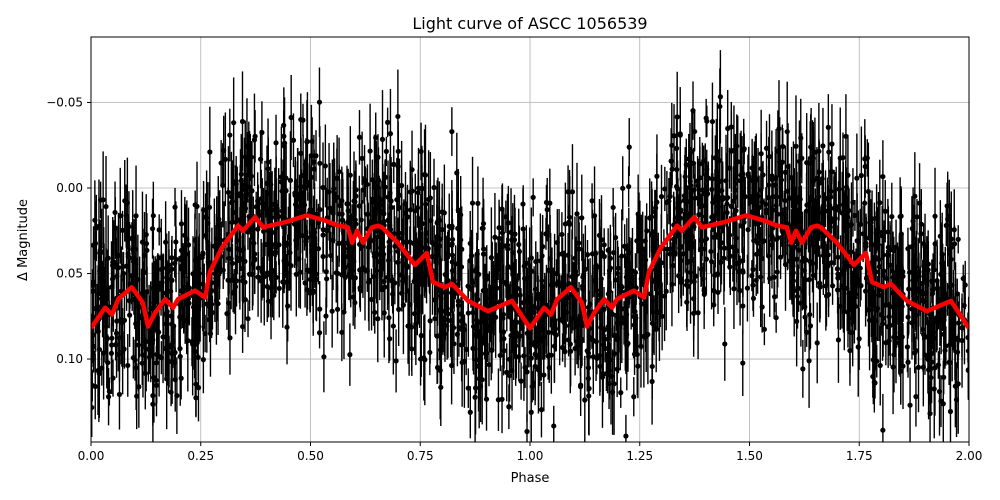 The height and width of the screenshot is (500, 1000). Describe the element at coordinates (69, 274) in the screenshot. I see `y-tick-label: 0.05` at that location.